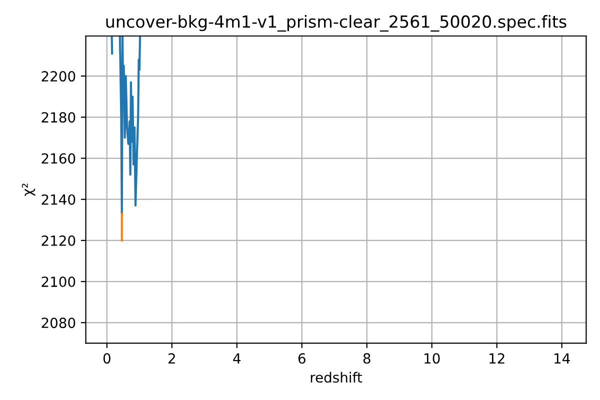 This screenshot has width=600, height=400. I want to click on y-tick-label: 2140, so click(59, 199).